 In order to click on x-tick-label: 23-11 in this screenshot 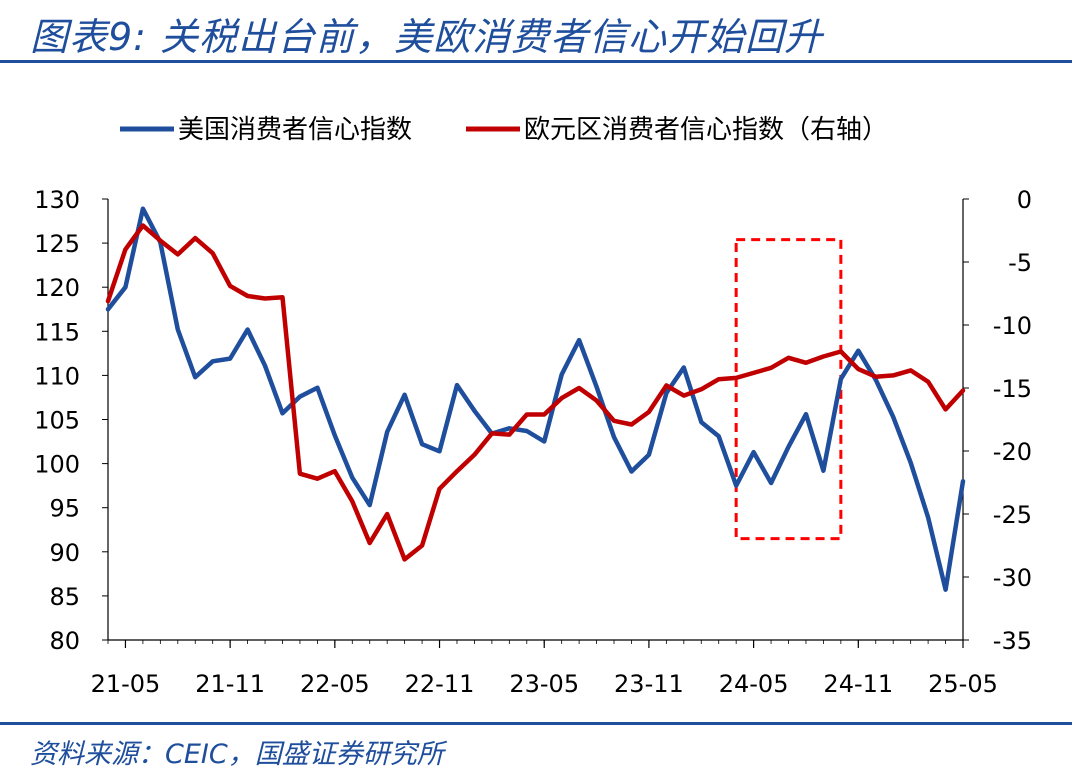, I will do `click(649, 684)`.